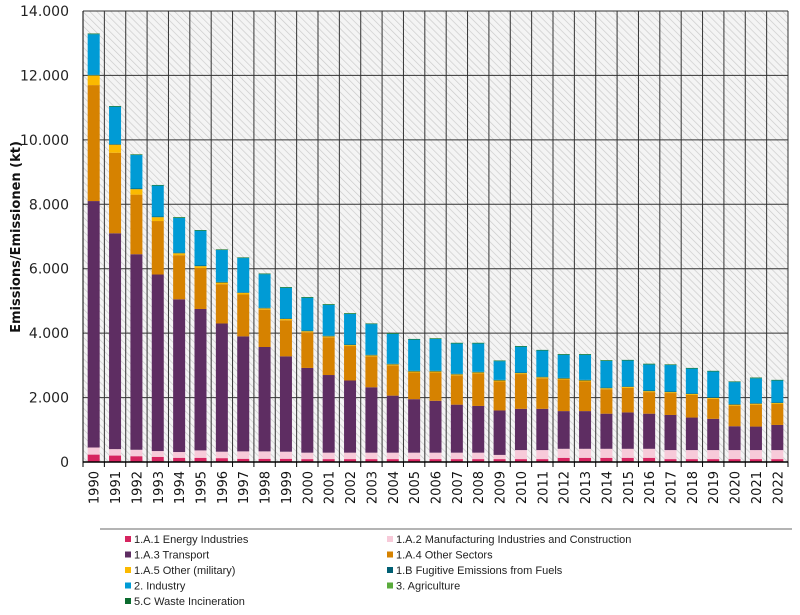 The image size is (800, 615). I want to click on x-tick-label: 1995, so click(202, 487).